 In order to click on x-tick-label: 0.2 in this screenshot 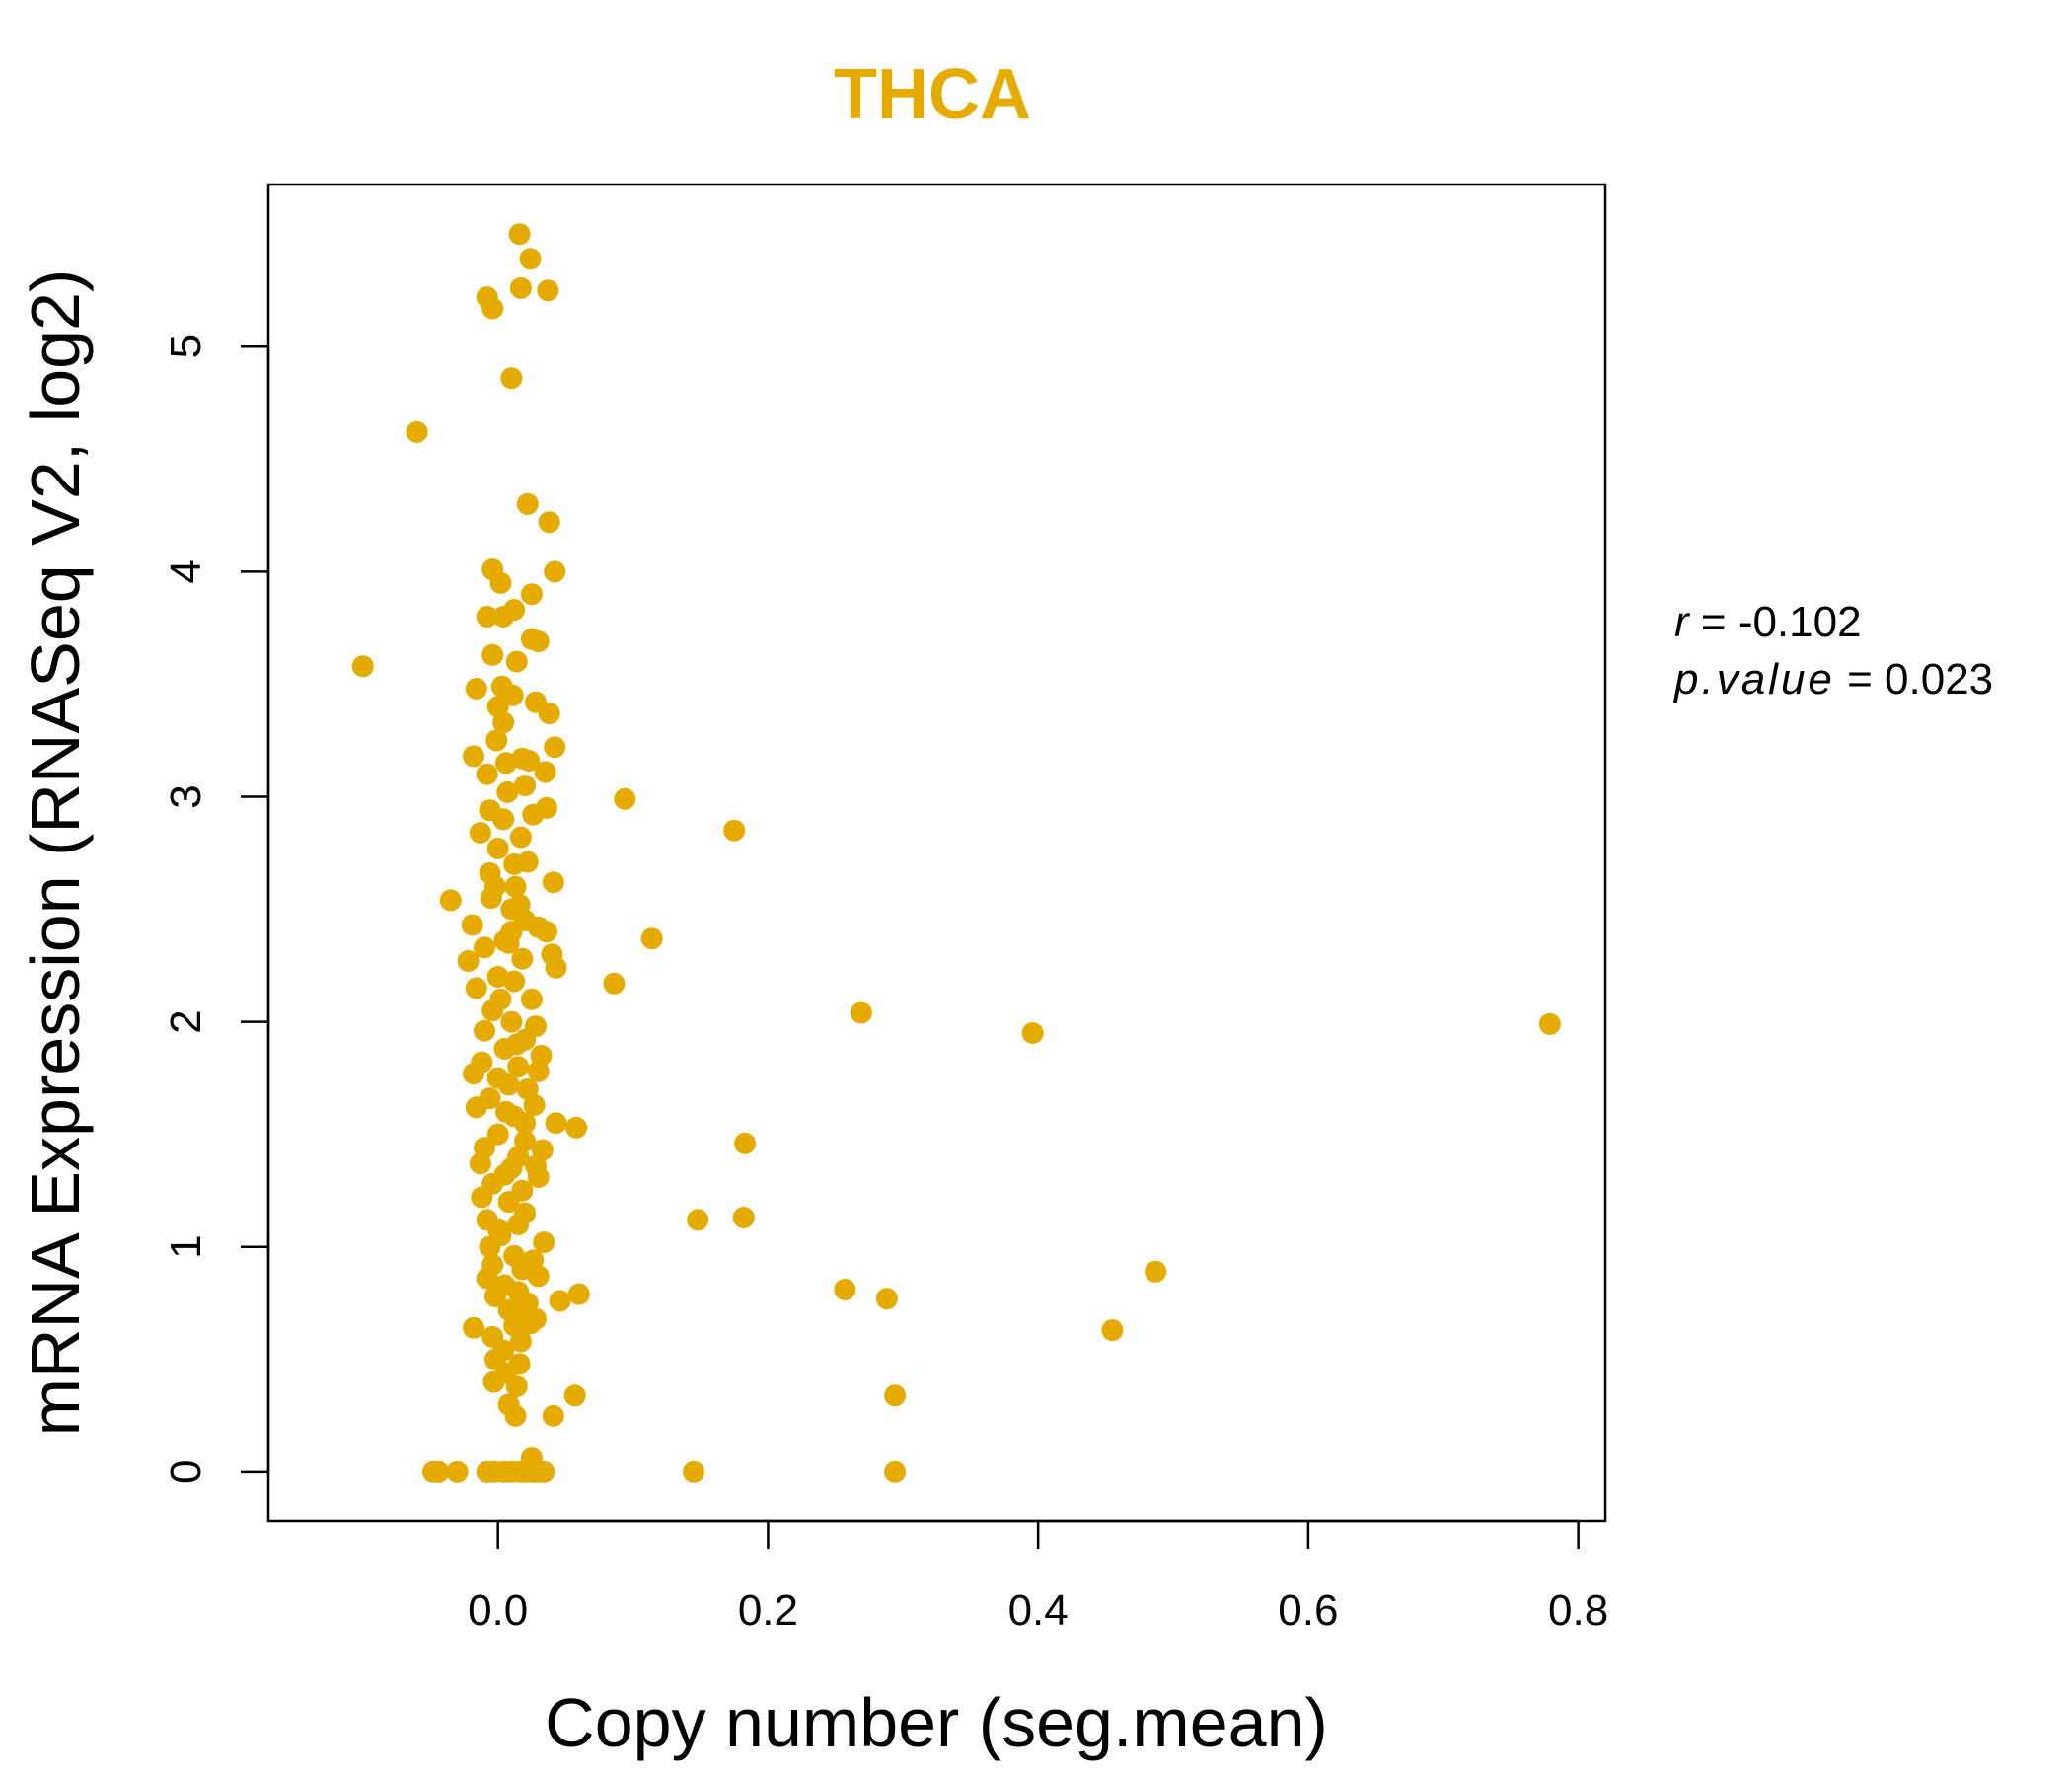, I will do `click(768, 1611)`.